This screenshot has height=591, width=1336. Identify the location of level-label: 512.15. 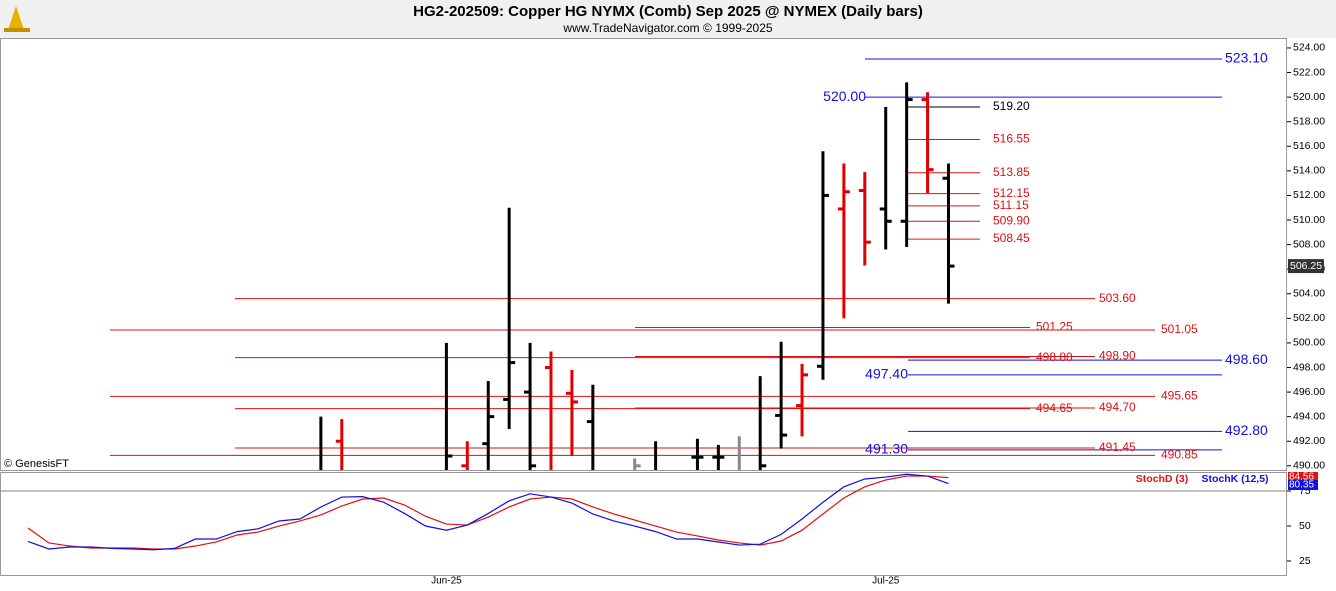
(1011, 193).